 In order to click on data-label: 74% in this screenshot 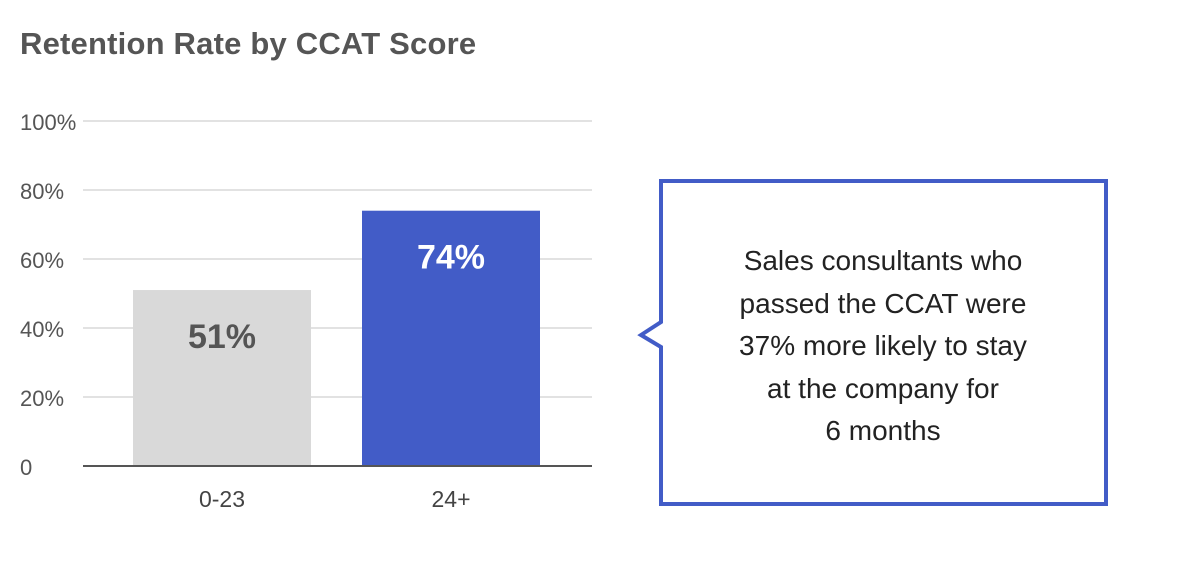, I will do `click(451, 258)`.